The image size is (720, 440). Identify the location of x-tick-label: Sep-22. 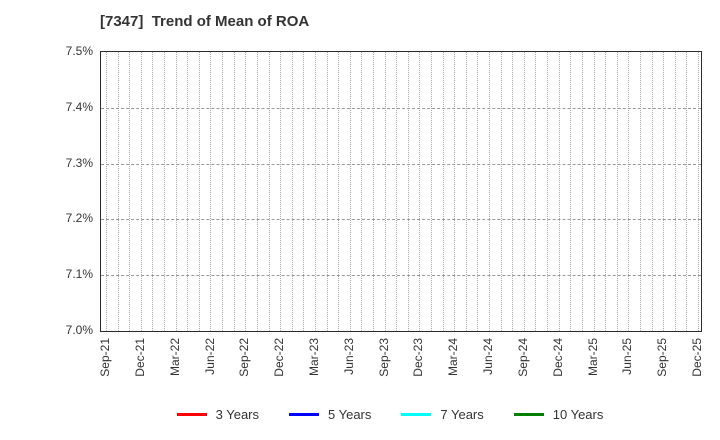
(244, 357).